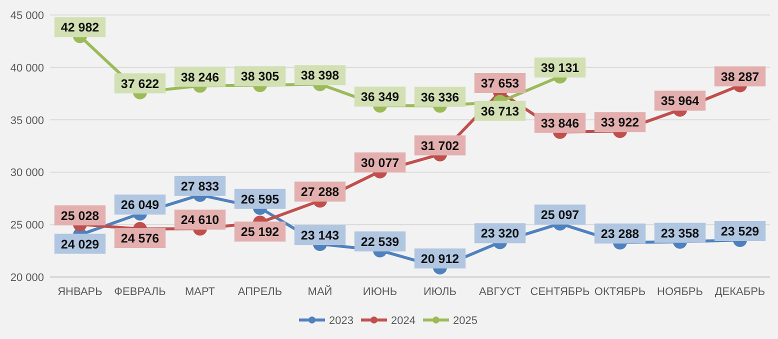  I want to click on data-label: 31 702, so click(440, 145).